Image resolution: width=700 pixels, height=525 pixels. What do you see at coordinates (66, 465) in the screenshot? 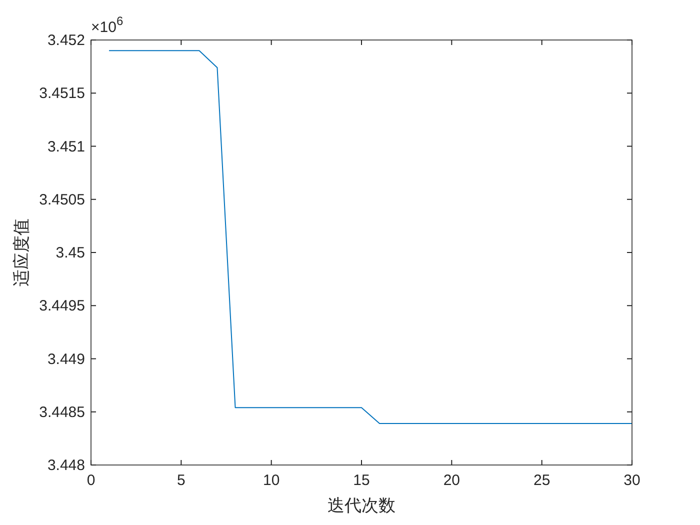
I see `y-tick-label: 3.448` at bounding box center [66, 465].